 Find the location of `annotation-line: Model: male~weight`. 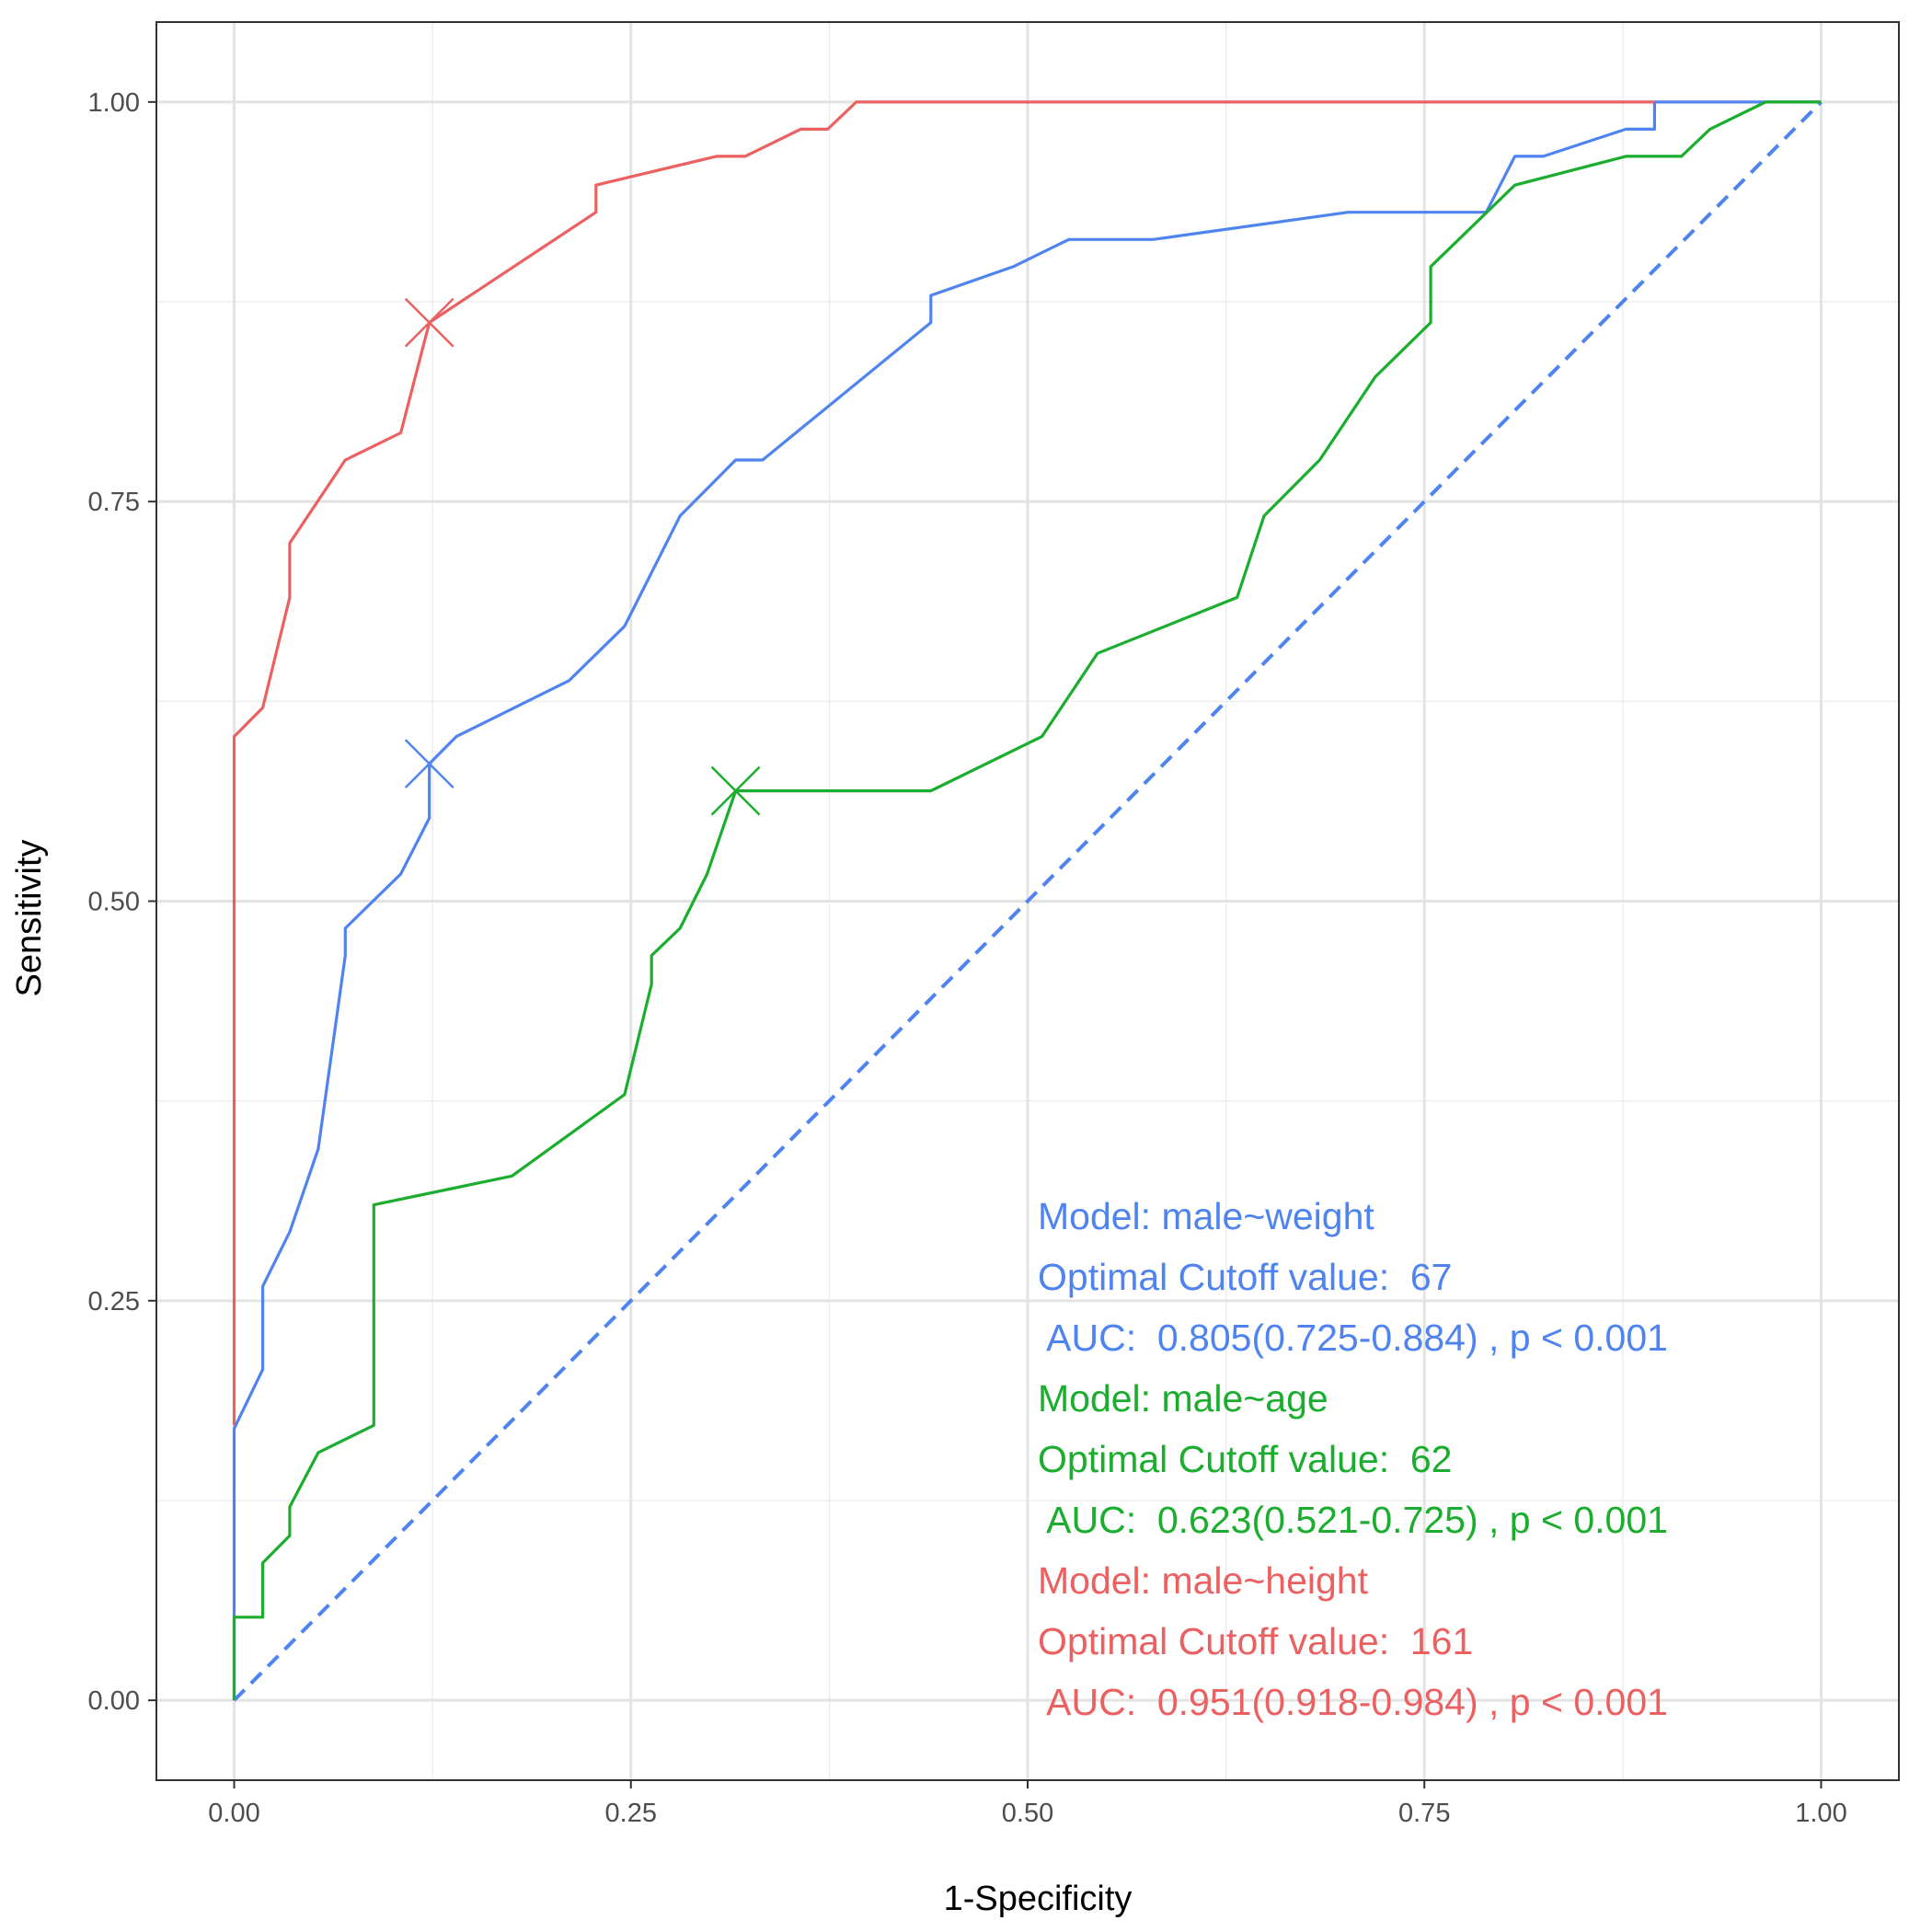

annotation-line: Model: male~weight is located at coordinates (1206, 1216).